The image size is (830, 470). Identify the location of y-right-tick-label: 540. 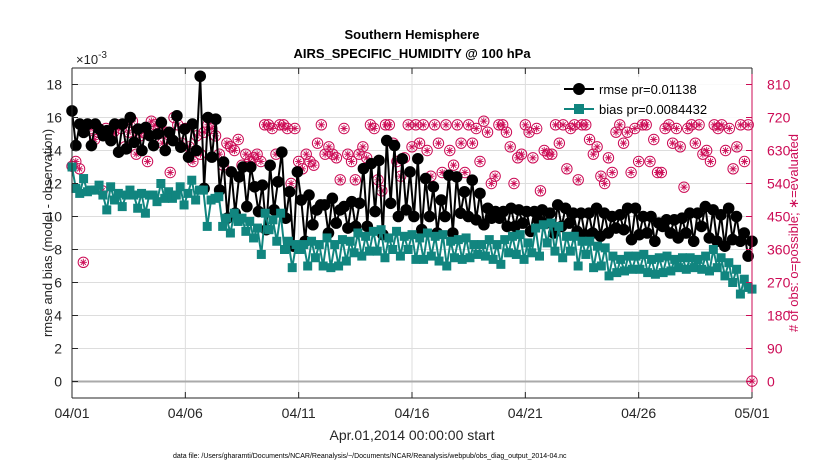
(779, 184).